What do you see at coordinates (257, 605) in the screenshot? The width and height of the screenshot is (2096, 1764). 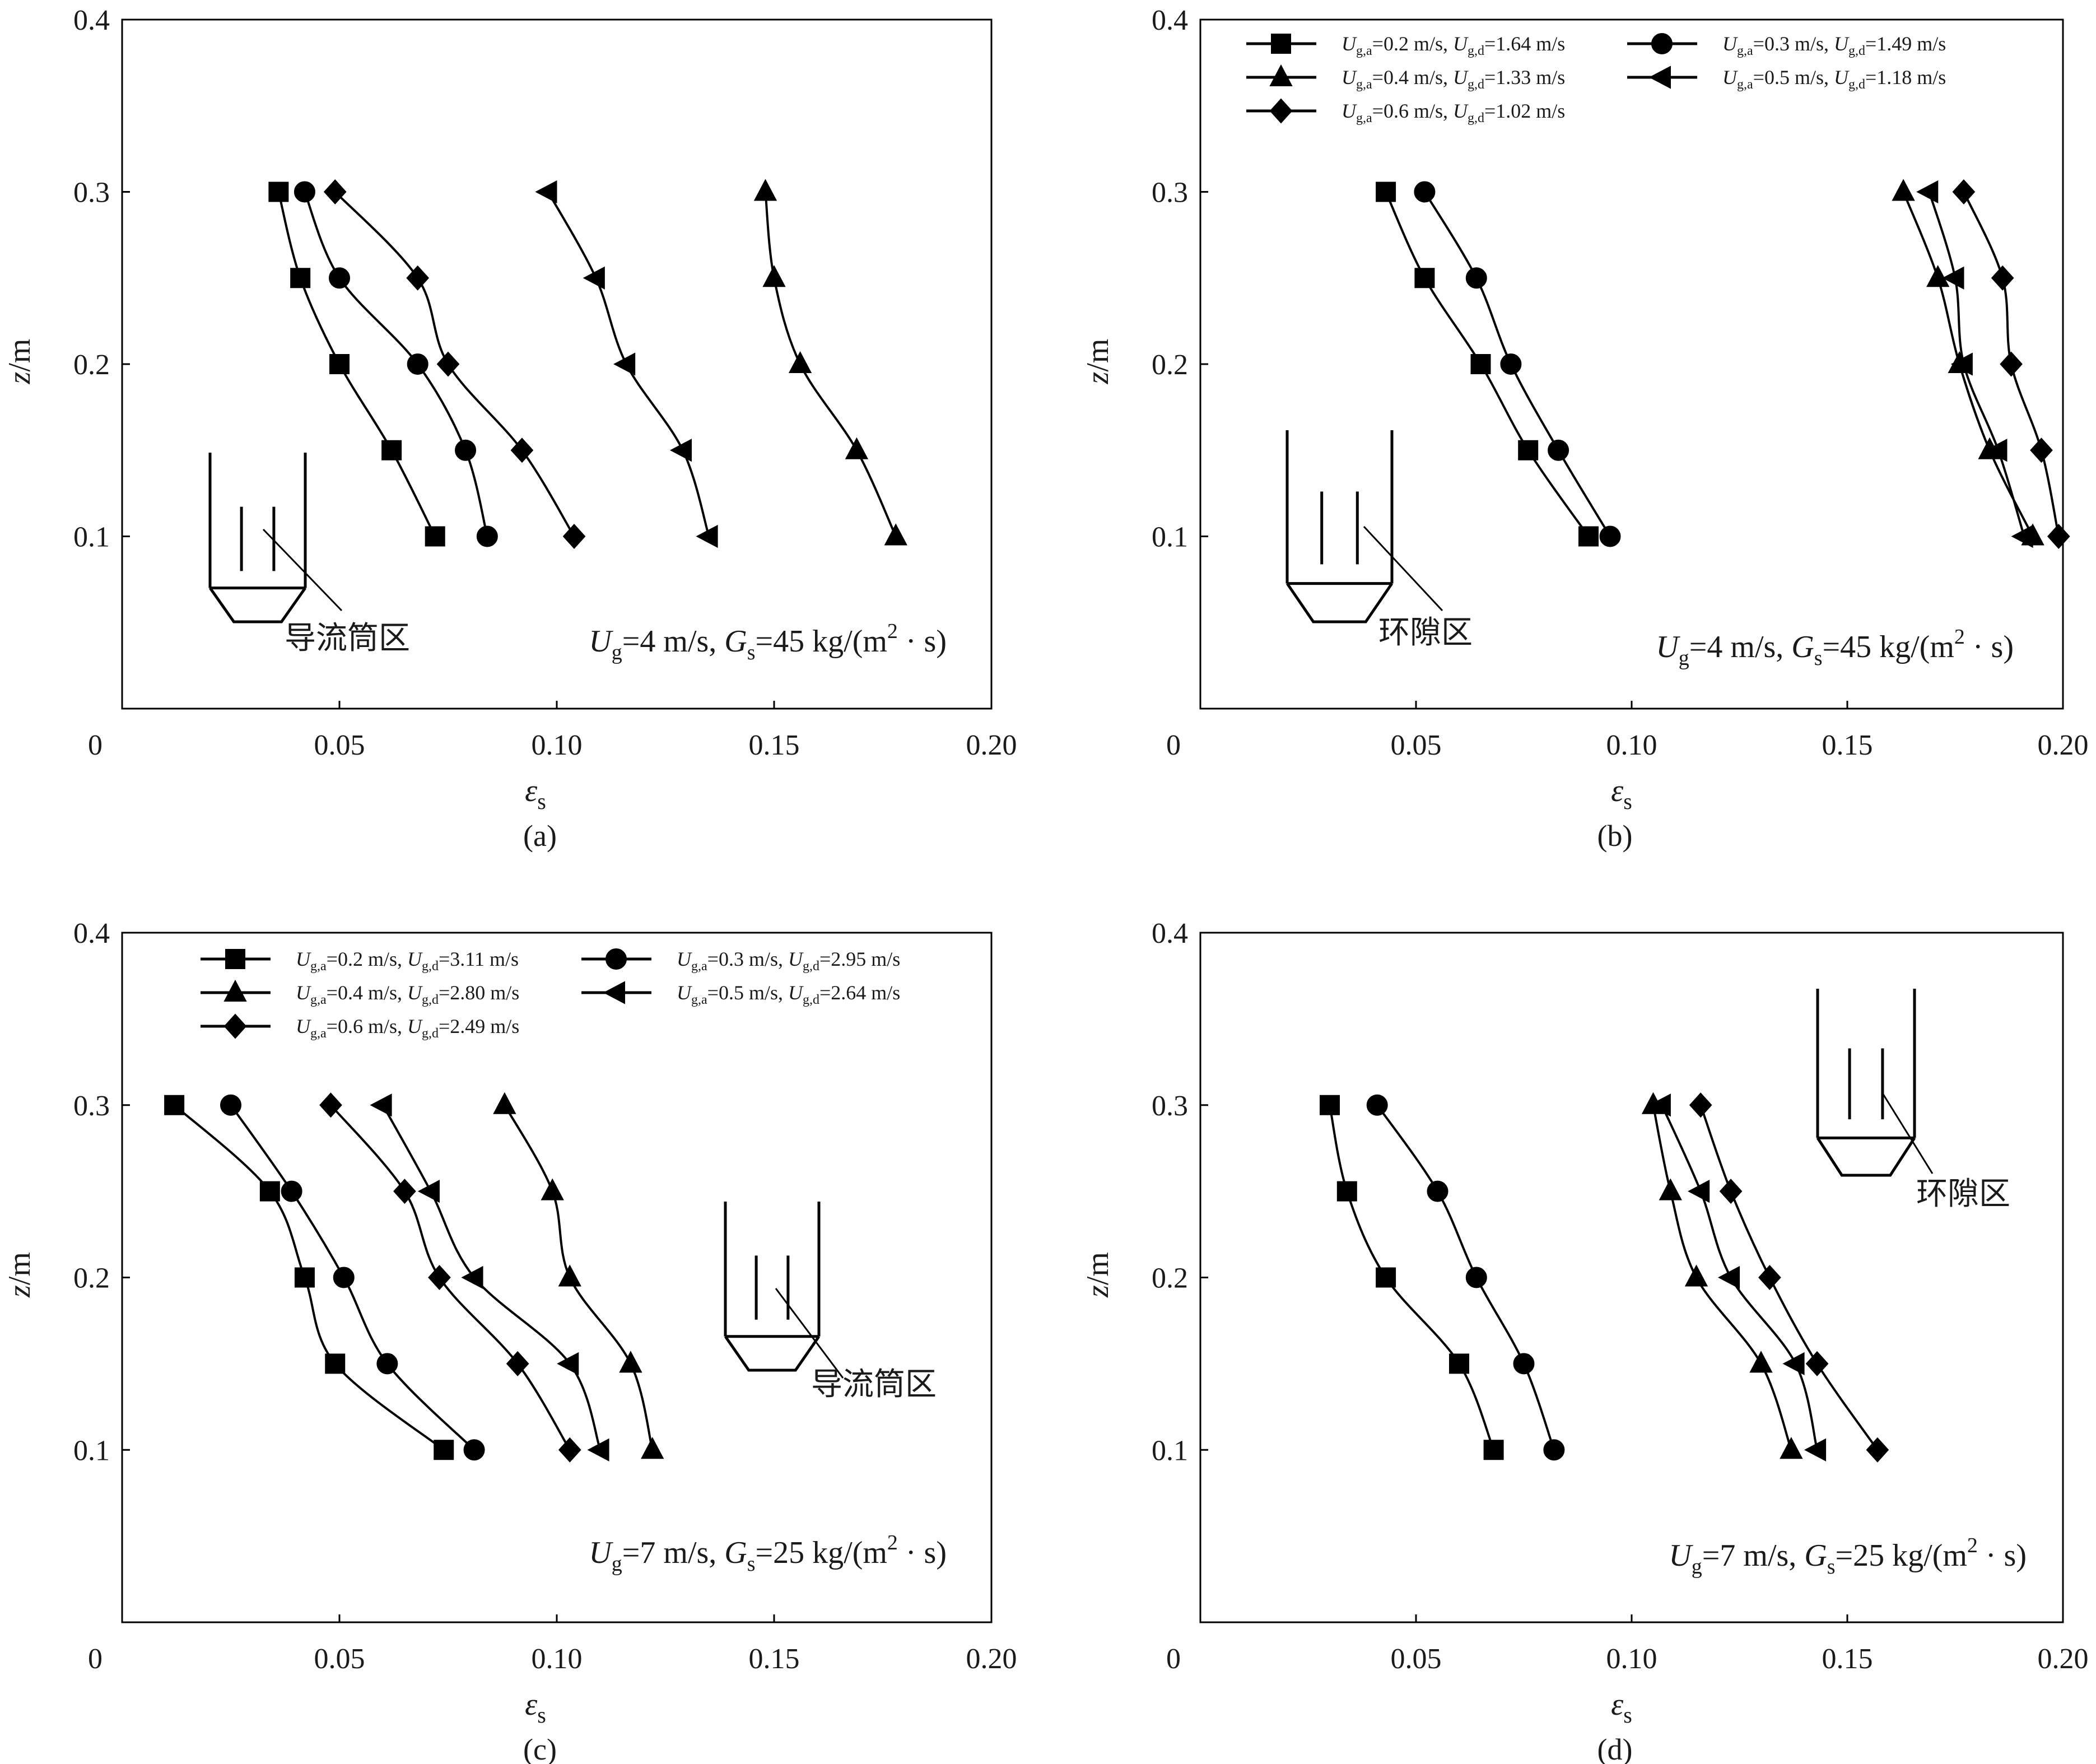 I see `sketch-cone` at bounding box center [257, 605].